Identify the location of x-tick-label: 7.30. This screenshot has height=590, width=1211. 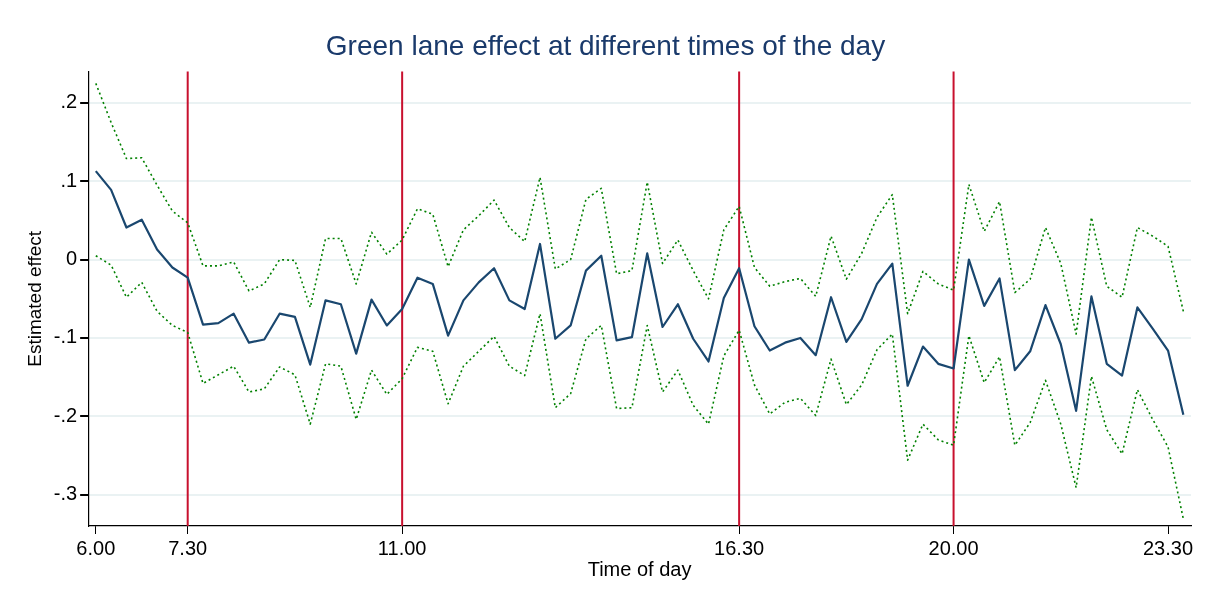
(188, 547).